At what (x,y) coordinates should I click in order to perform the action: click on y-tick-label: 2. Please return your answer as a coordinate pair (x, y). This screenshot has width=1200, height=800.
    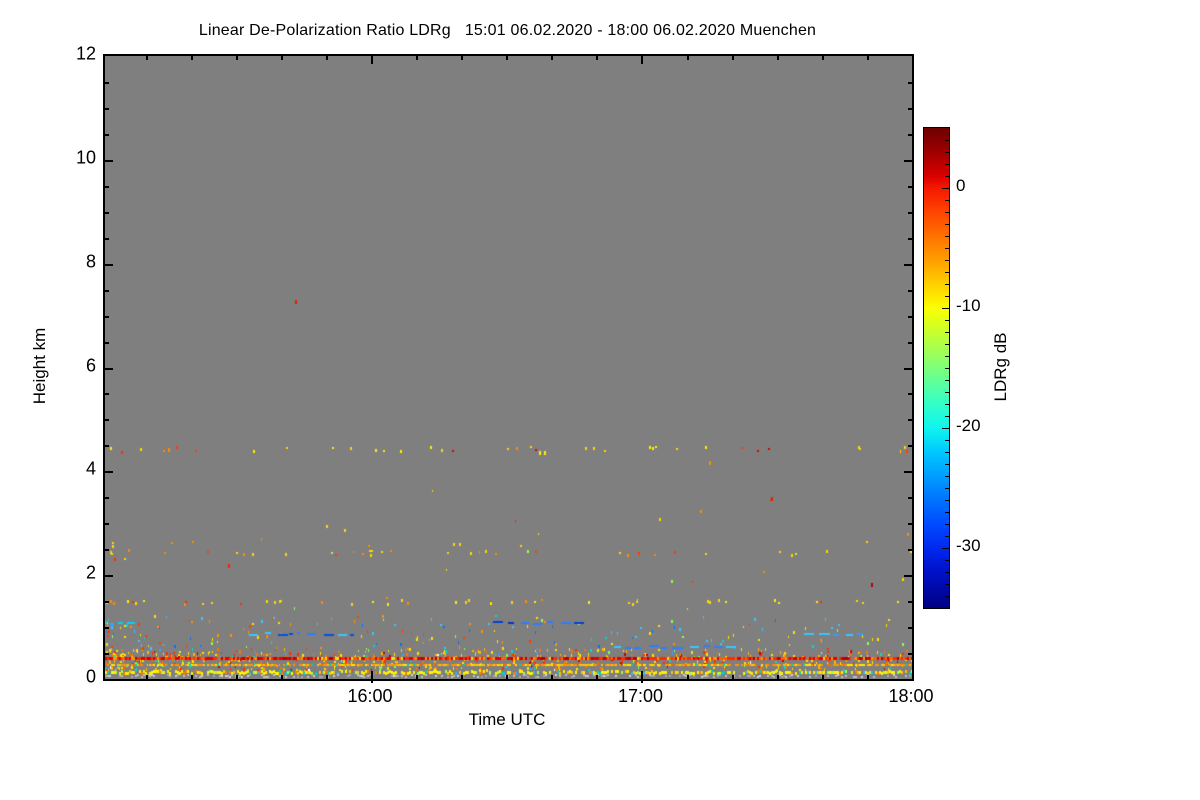
    Looking at the image, I should click on (90, 572).